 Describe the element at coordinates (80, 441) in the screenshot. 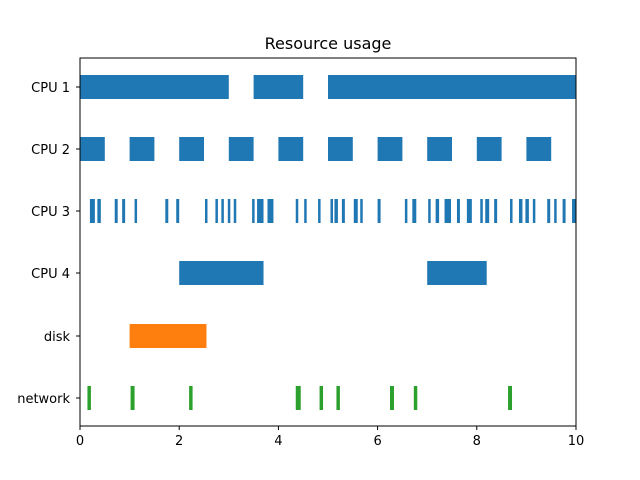

I see `x-tick-label-0: 0` at that location.